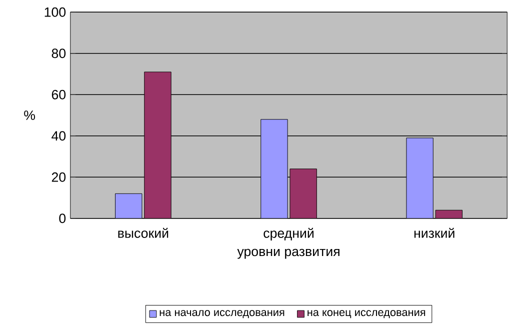 This screenshot has width=529, height=325. What do you see at coordinates (367, 314) in the screenshot?
I see `legend-label: на конец исследования` at bounding box center [367, 314].